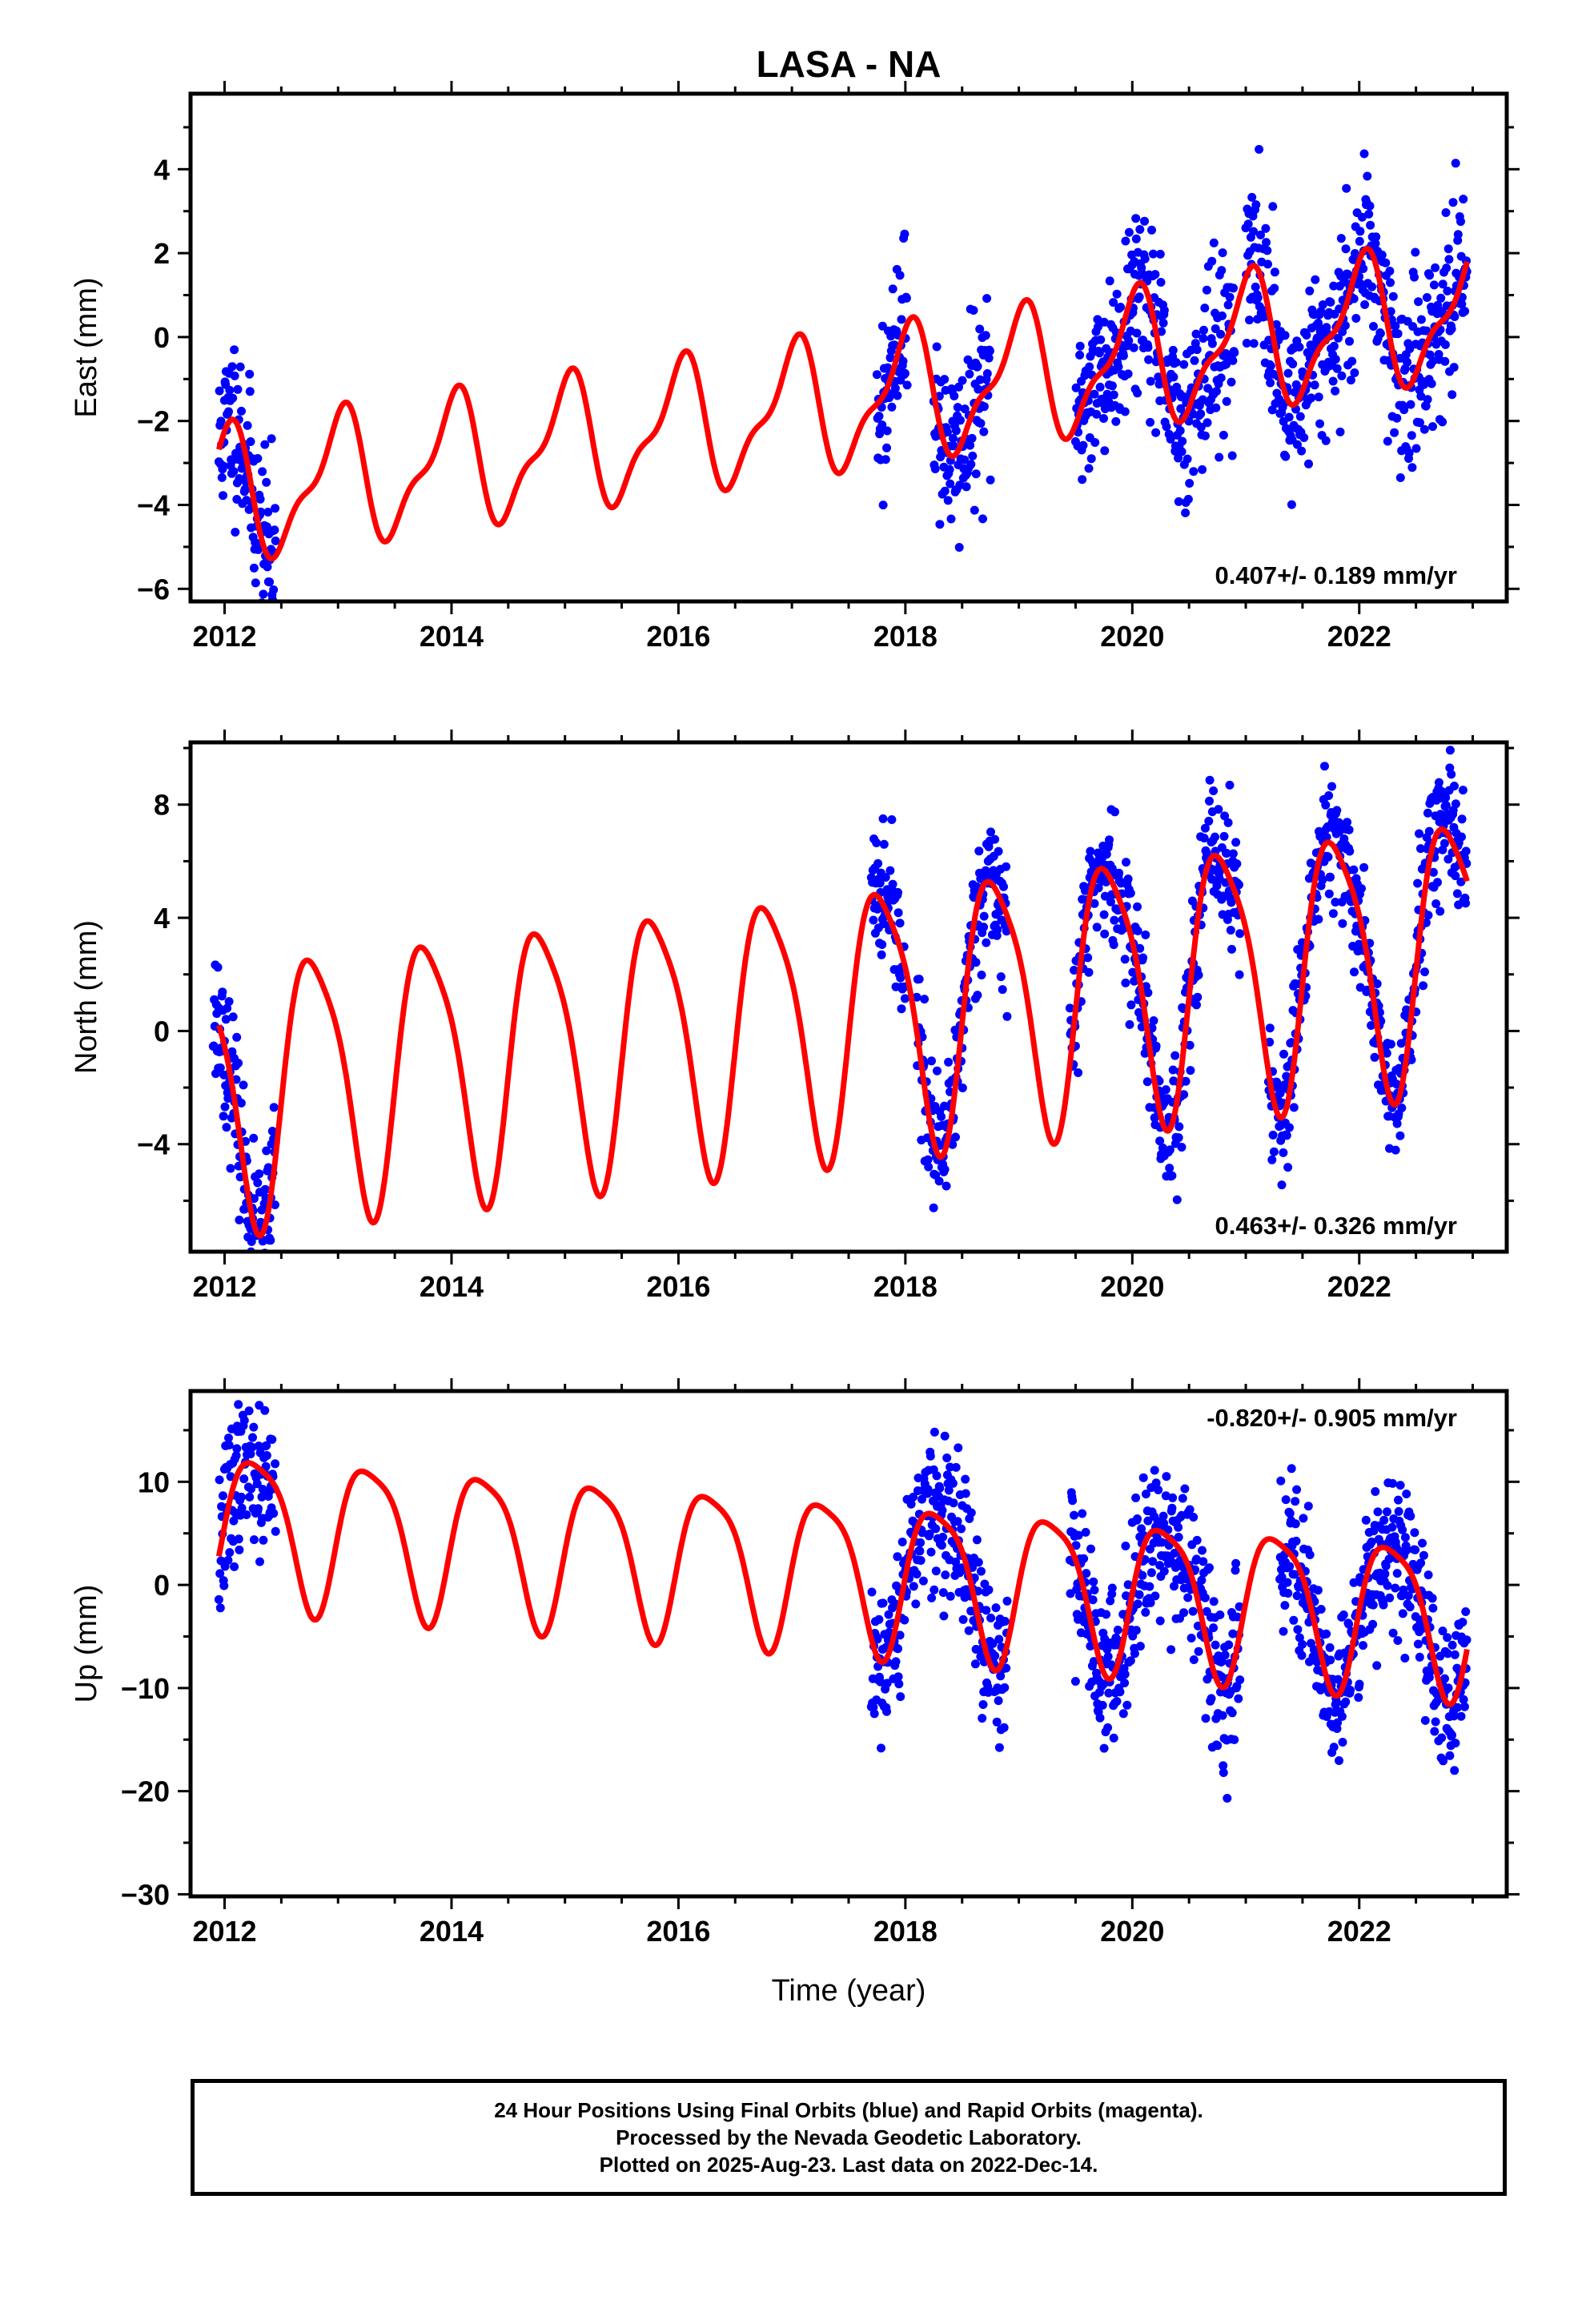 Image resolution: width=1582 pixels, height=2324 pixels. What do you see at coordinates (1132, 1931) in the screenshot?
I see `x-tick-label: 2020` at bounding box center [1132, 1931].